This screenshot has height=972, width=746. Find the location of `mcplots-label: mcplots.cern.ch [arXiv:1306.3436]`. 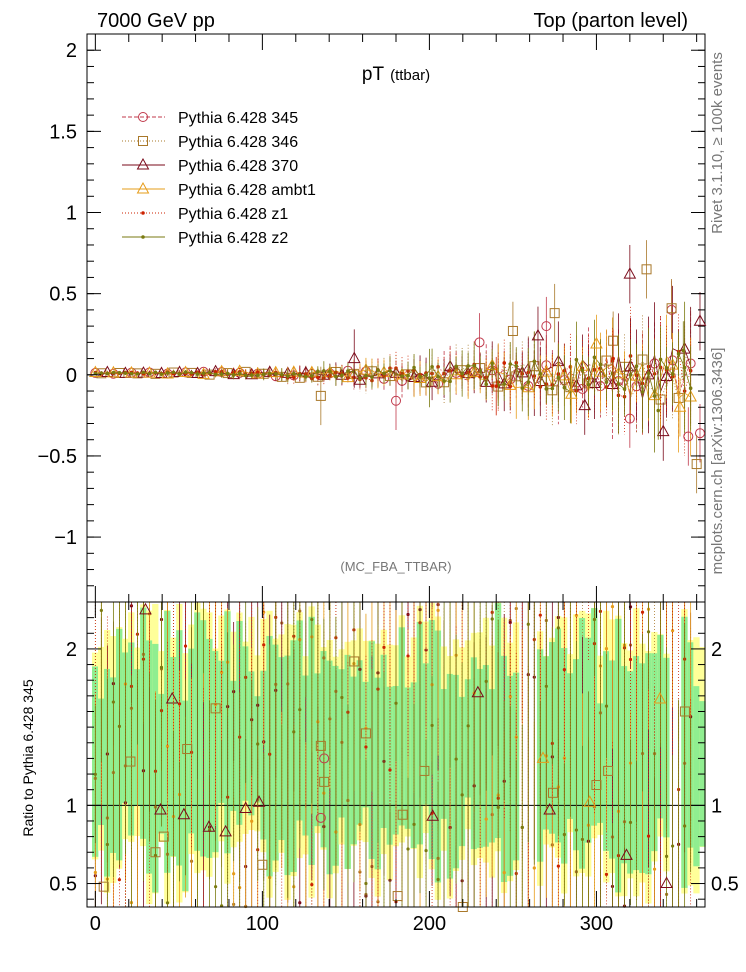

mcplots-label: mcplots.cern.ch [arXiv:1306.3436] is located at coordinates (717, 461).